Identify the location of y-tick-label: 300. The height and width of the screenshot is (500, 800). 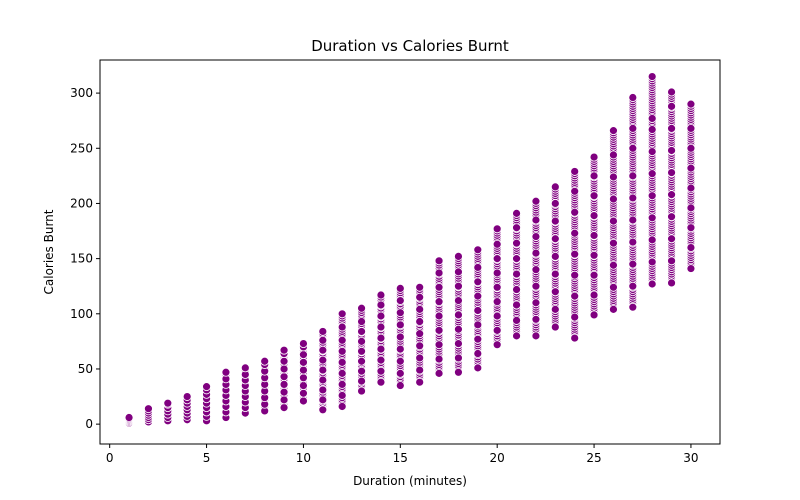
(81, 93).